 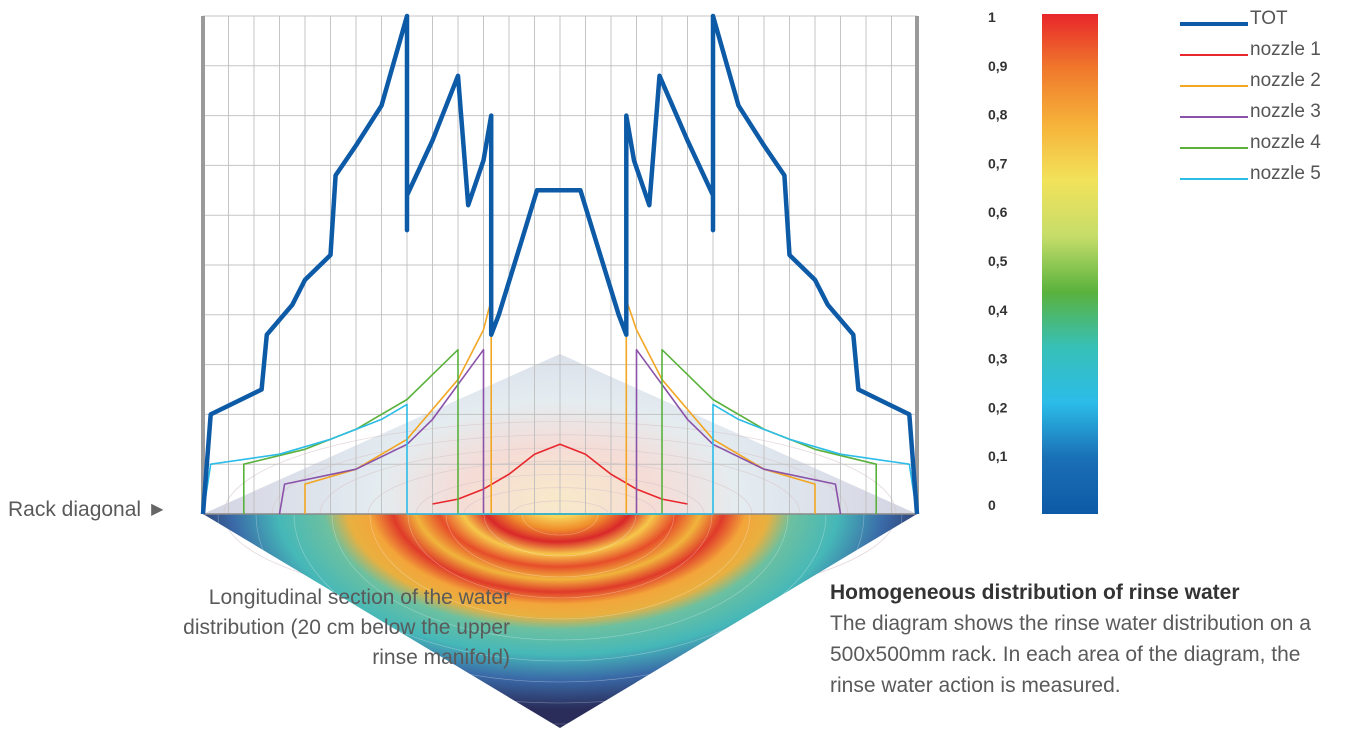 What do you see at coordinates (998, 456) in the screenshot?
I see `scale-tick-label: 0,1` at bounding box center [998, 456].